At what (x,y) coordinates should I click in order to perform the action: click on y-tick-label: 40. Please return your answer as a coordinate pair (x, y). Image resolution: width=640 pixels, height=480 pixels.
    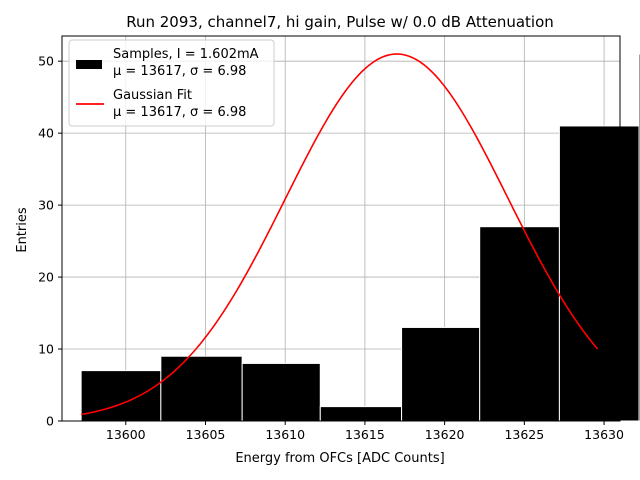
    Looking at the image, I should click on (46, 133).